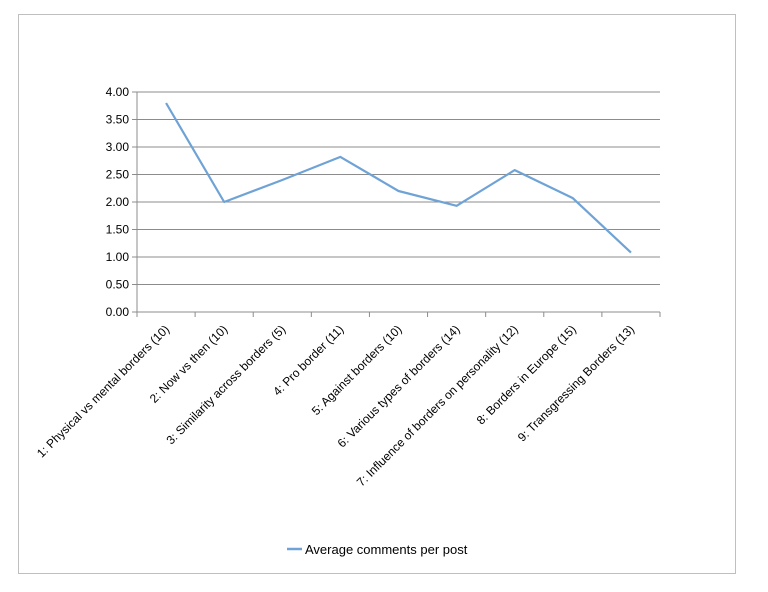 Image resolution: width=768 pixels, height=592 pixels. I want to click on y-tick-label: 1.00, so click(118, 257).